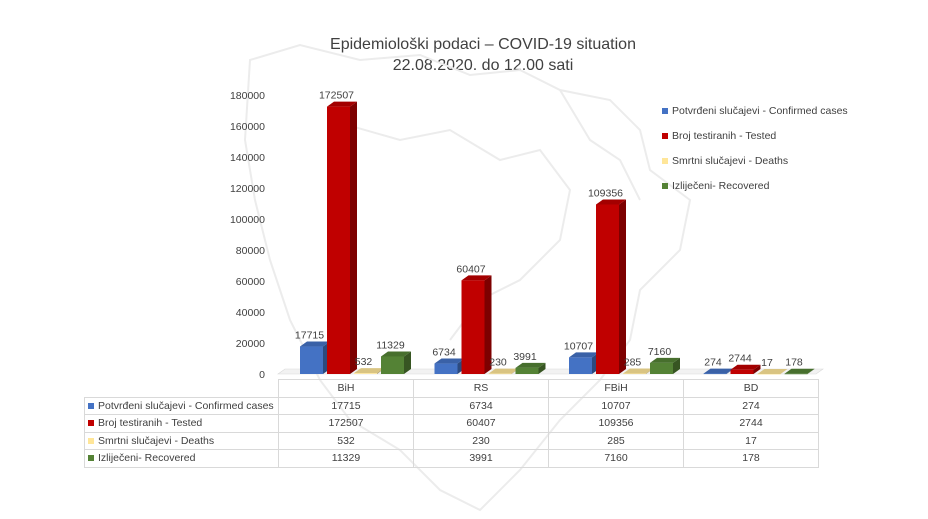 The image size is (928, 519). What do you see at coordinates (721, 185) in the screenshot?
I see `legend-label: Izliječeni- Recovered` at bounding box center [721, 185].